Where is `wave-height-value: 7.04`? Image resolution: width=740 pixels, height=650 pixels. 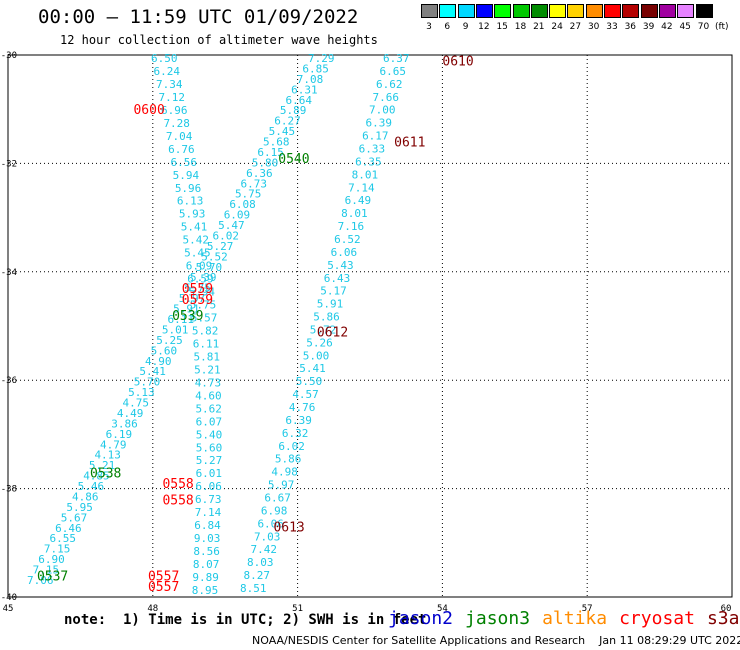
wave-height-value: 7.04 is located at coordinates (179, 136).